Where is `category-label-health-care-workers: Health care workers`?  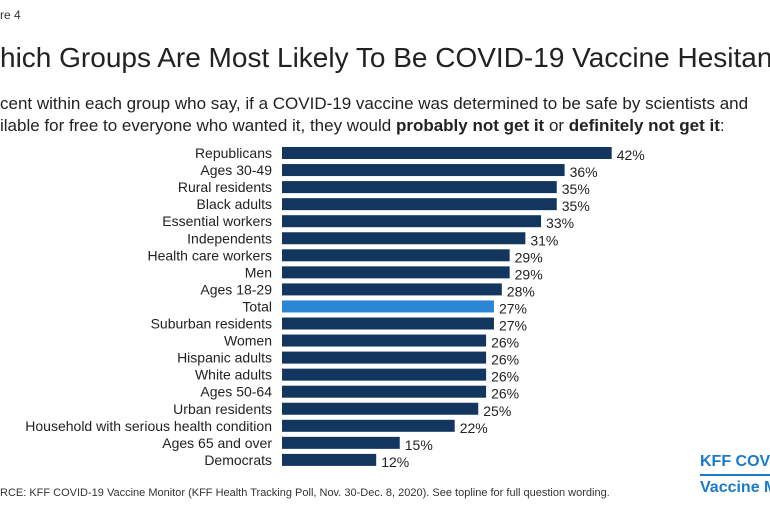
category-label-health-care-workers: Health care workers is located at coordinates (210, 255).